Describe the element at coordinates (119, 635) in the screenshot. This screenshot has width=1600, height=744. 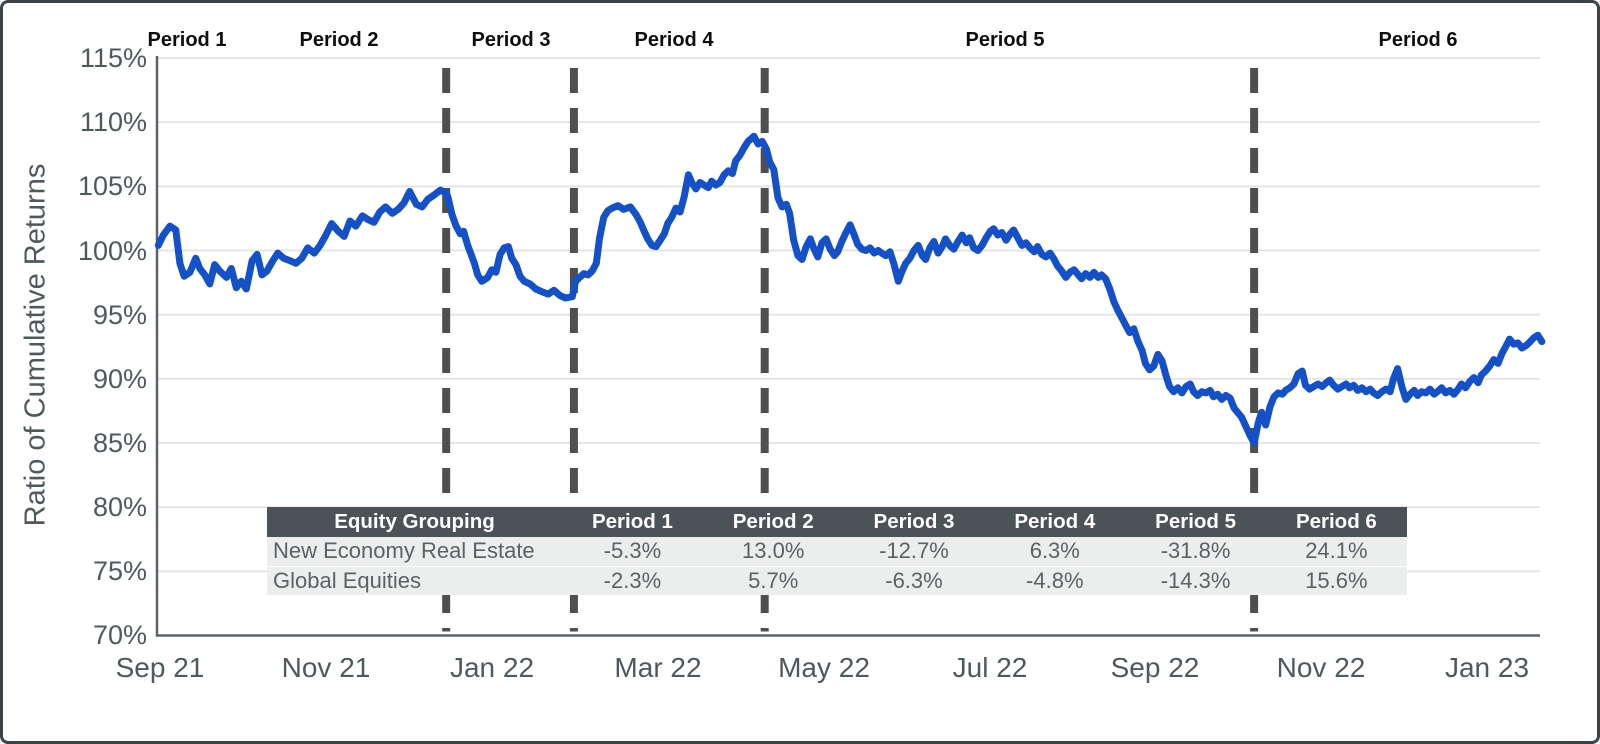
I see `y-tick-70: 70%` at that location.